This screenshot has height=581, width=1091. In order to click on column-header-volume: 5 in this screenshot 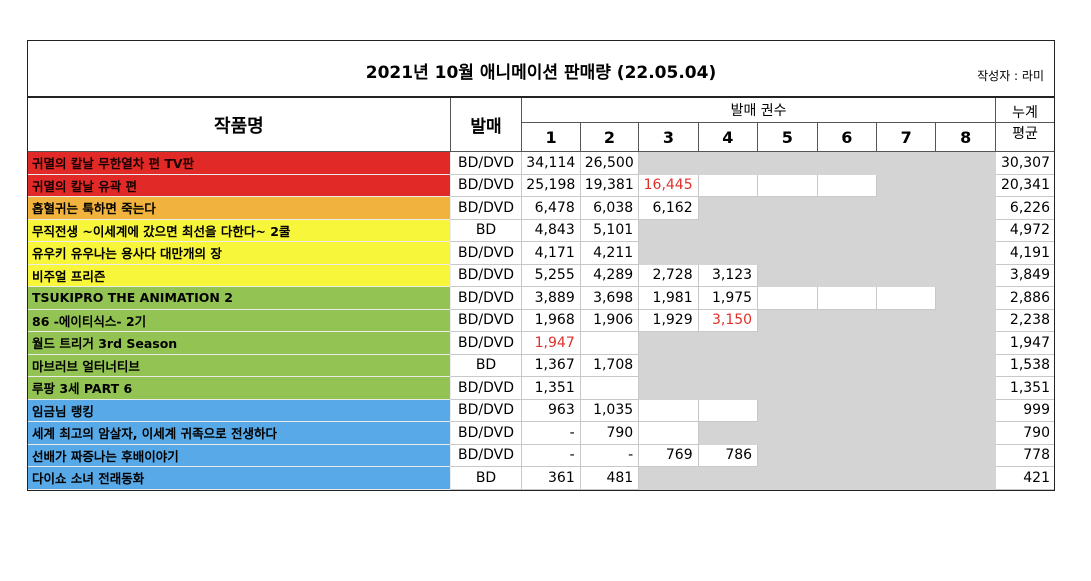, I will do `click(787, 137)`.